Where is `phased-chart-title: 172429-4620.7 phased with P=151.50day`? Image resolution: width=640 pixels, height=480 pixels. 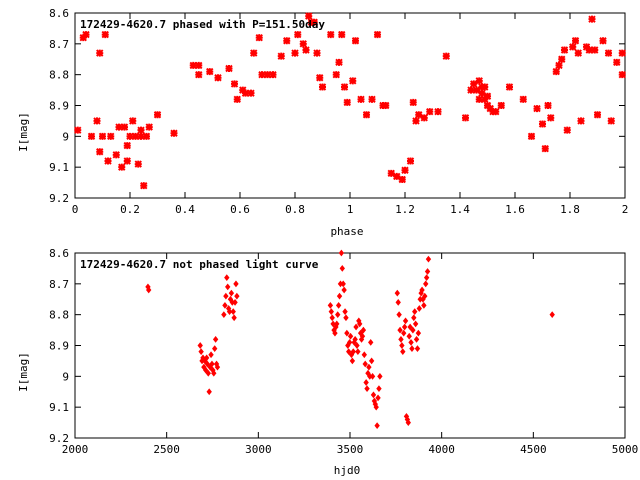 phased-chart-title: 172429-4620.7 phased with P=151.50day is located at coordinates (202, 24).